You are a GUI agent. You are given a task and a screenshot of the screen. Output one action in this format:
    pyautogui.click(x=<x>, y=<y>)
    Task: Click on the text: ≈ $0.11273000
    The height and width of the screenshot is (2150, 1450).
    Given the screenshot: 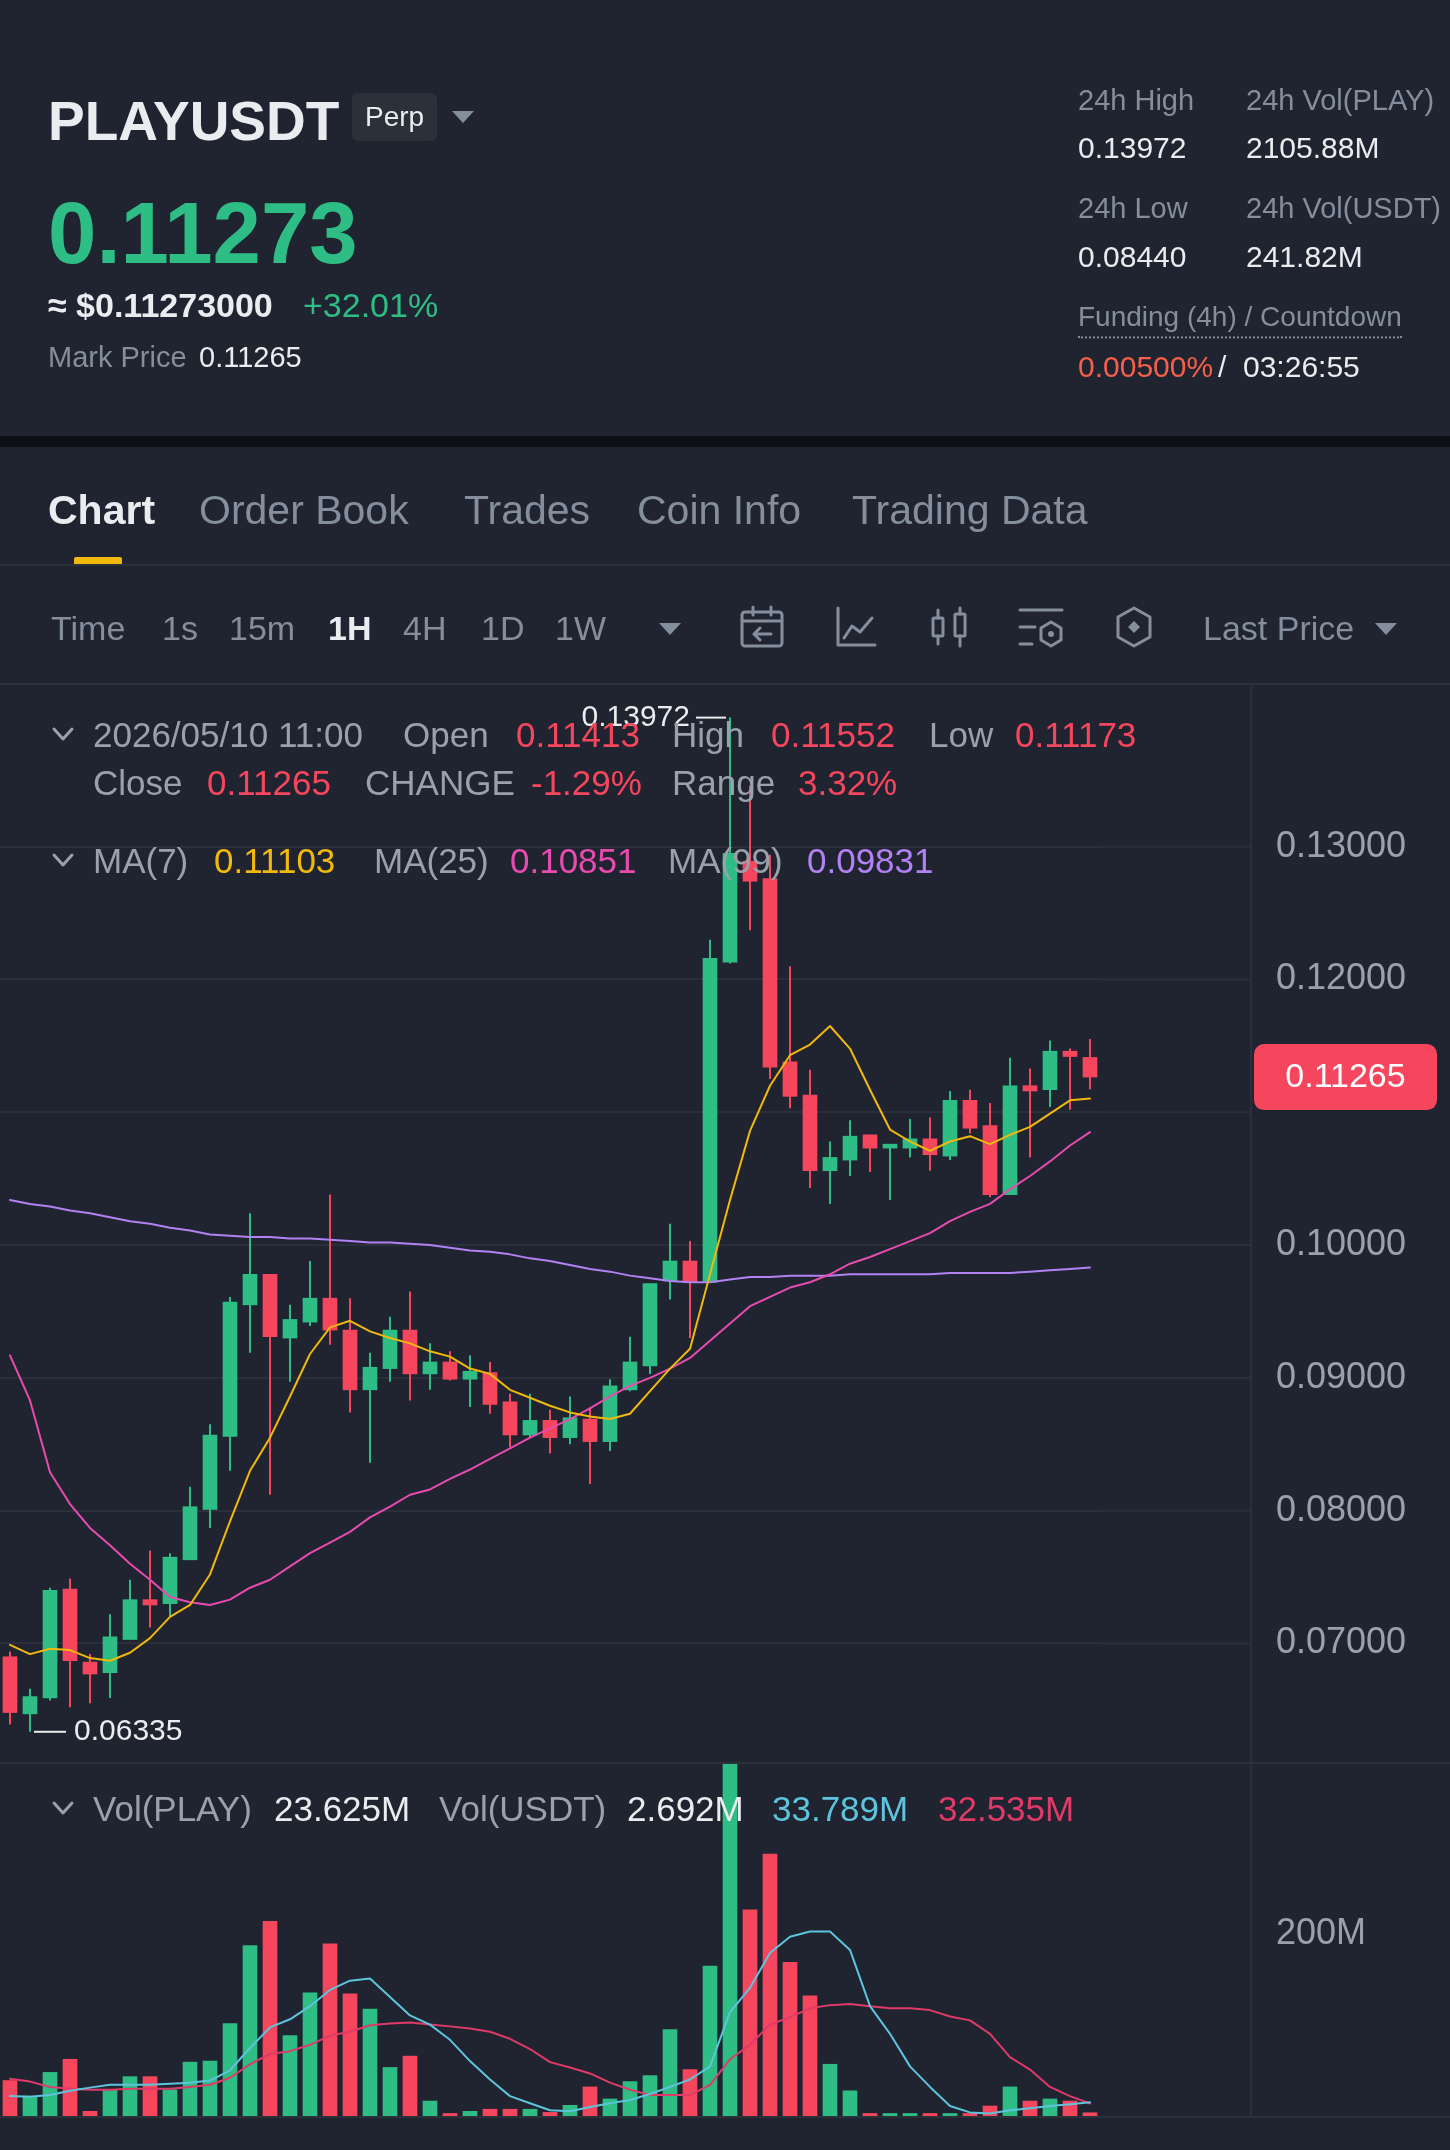 What is the action you would take?
    pyautogui.click(x=160, y=306)
    